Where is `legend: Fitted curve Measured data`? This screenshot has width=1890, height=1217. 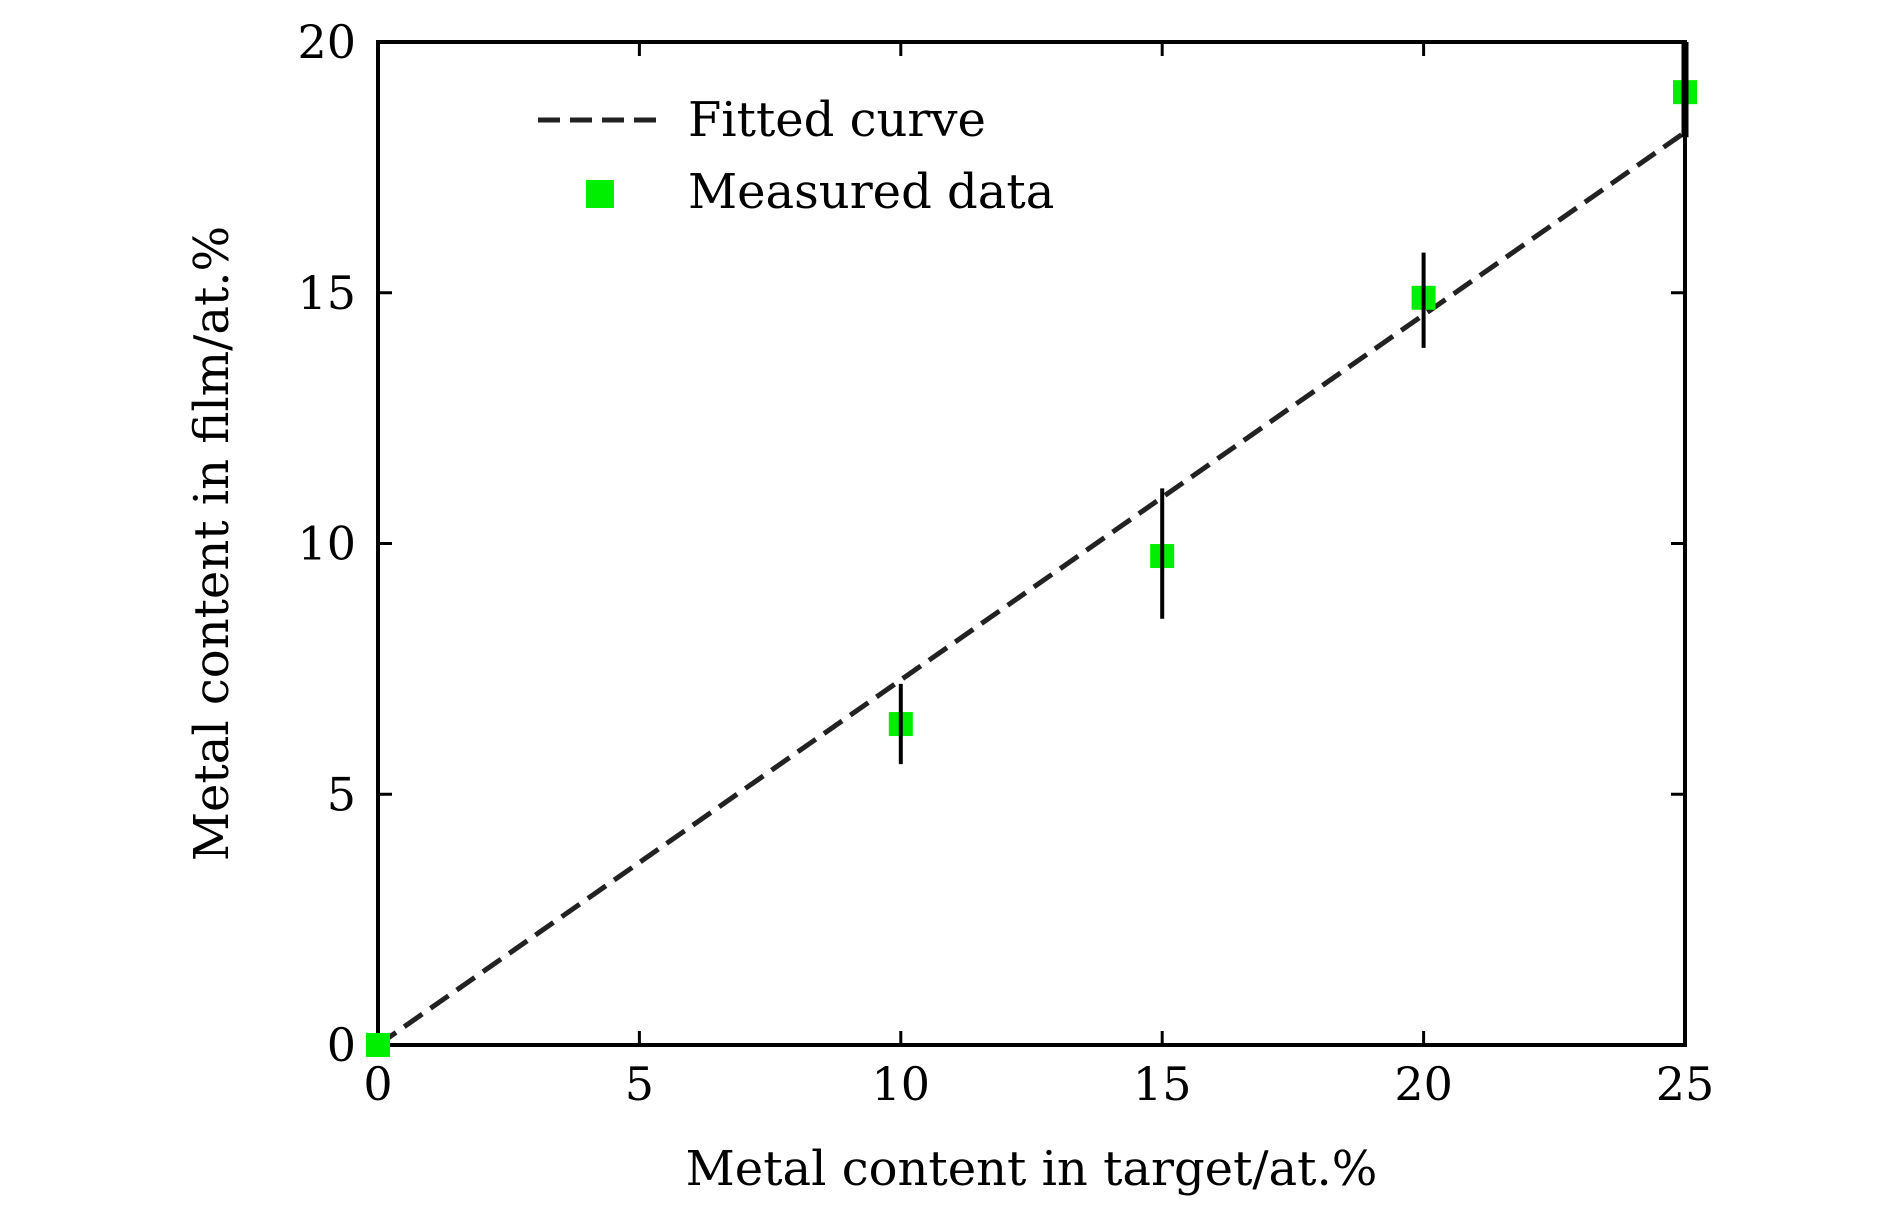 legend: Fitted curve Measured data is located at coordinates (796, 156).